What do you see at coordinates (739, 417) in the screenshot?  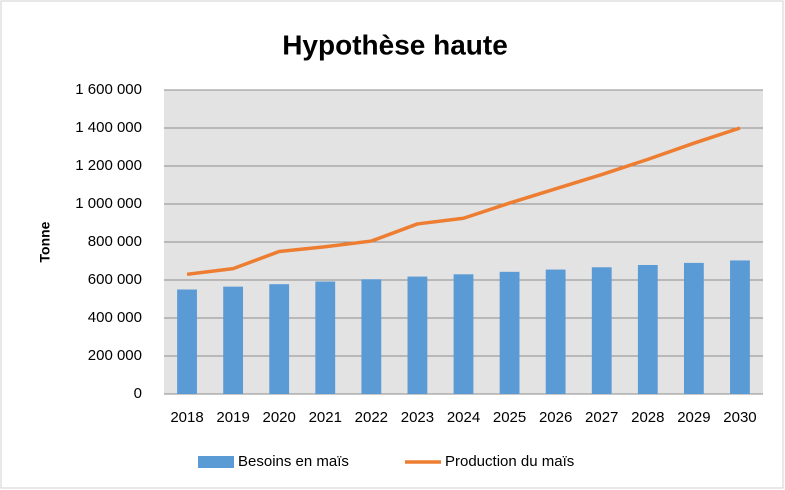 I see `x-tick-label: 2030` at bounding box center [739, 417].